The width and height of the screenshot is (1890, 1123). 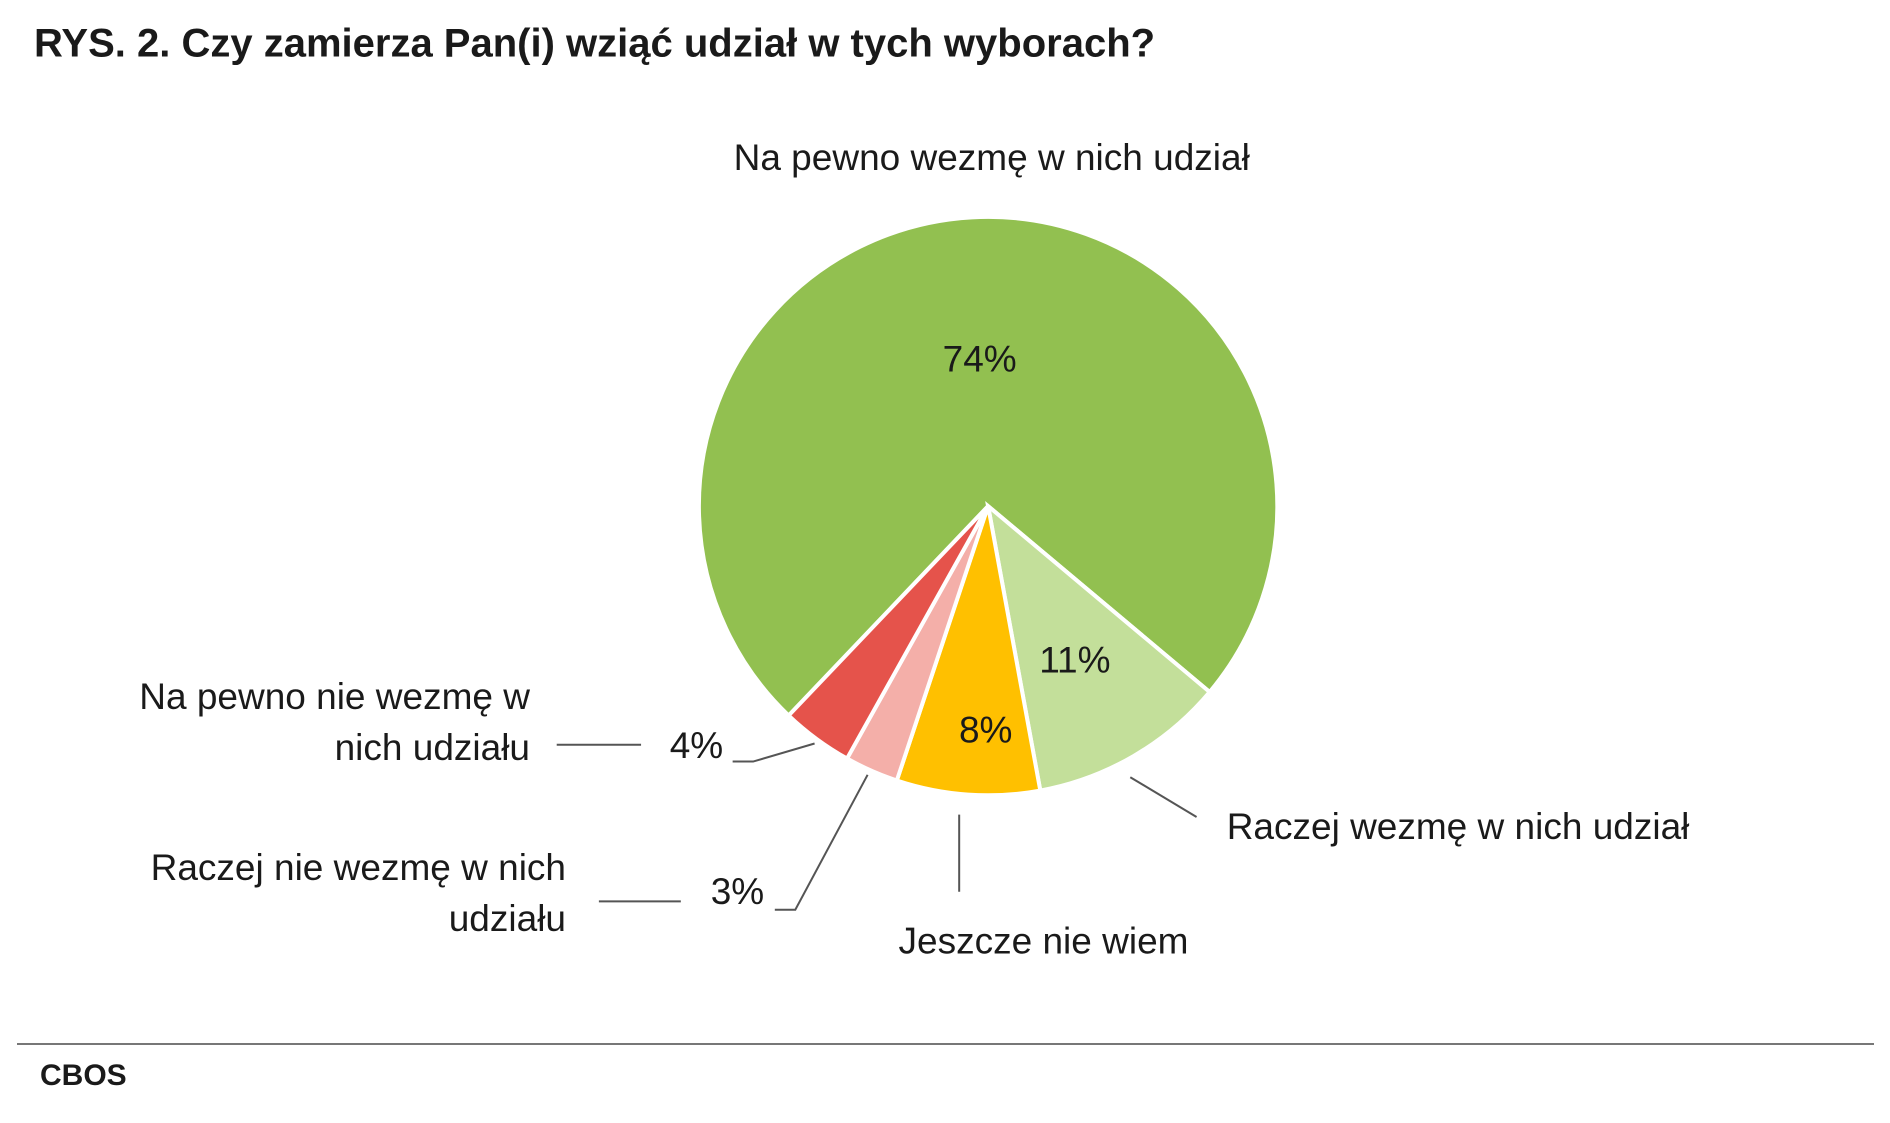 I want to click on value-label: 11%, so click(x=1074, y=660).